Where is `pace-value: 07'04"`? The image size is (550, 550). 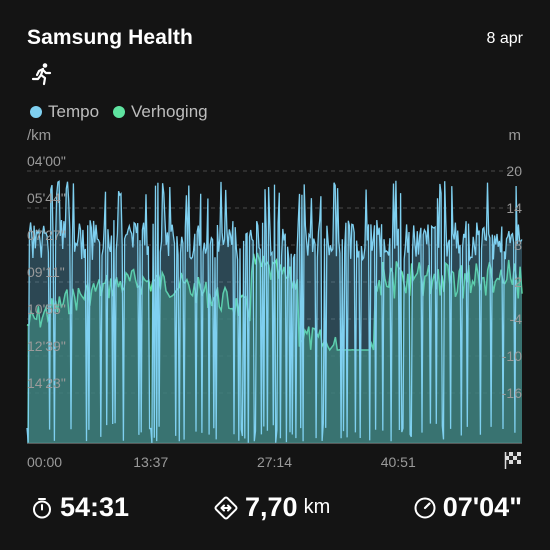 pace-value: 07'04" is located at coordinates (482, 507).